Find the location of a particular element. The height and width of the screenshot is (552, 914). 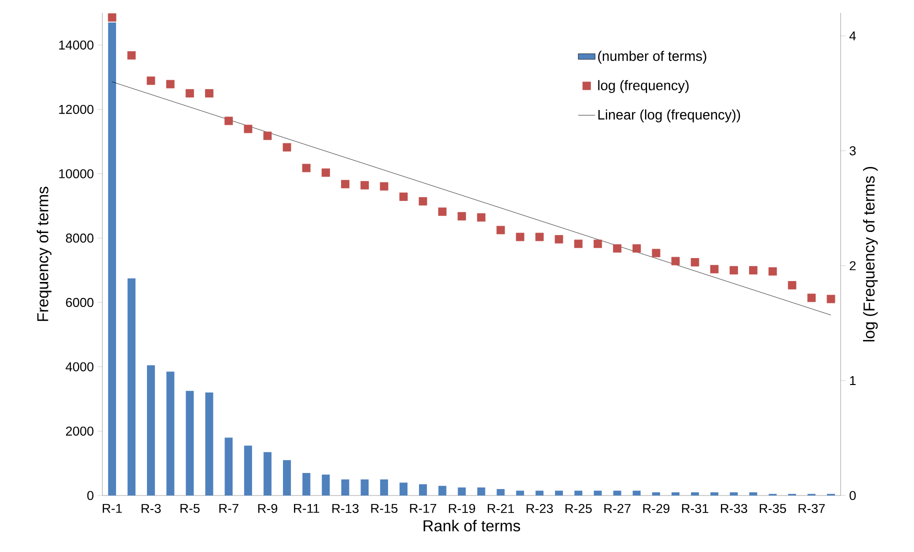

x-tick-label: R-1 is located at coordinates (112, 508).